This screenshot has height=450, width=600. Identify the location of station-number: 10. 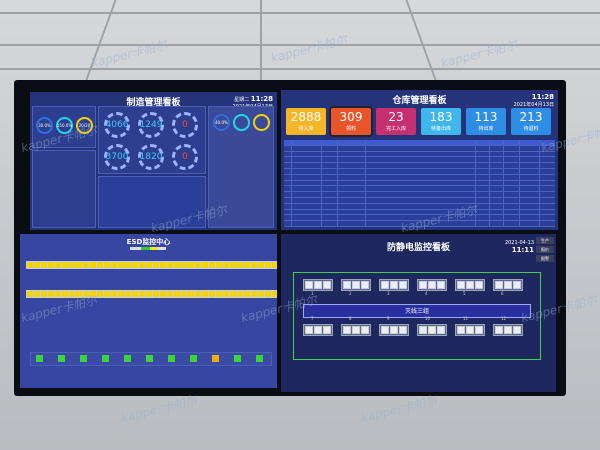
(428, 318).